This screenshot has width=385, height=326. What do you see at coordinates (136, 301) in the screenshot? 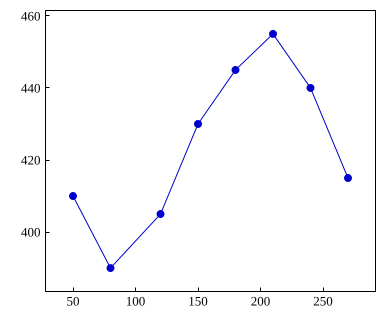
I see `x-tick-label: 100` at bounding box center [136, 301].